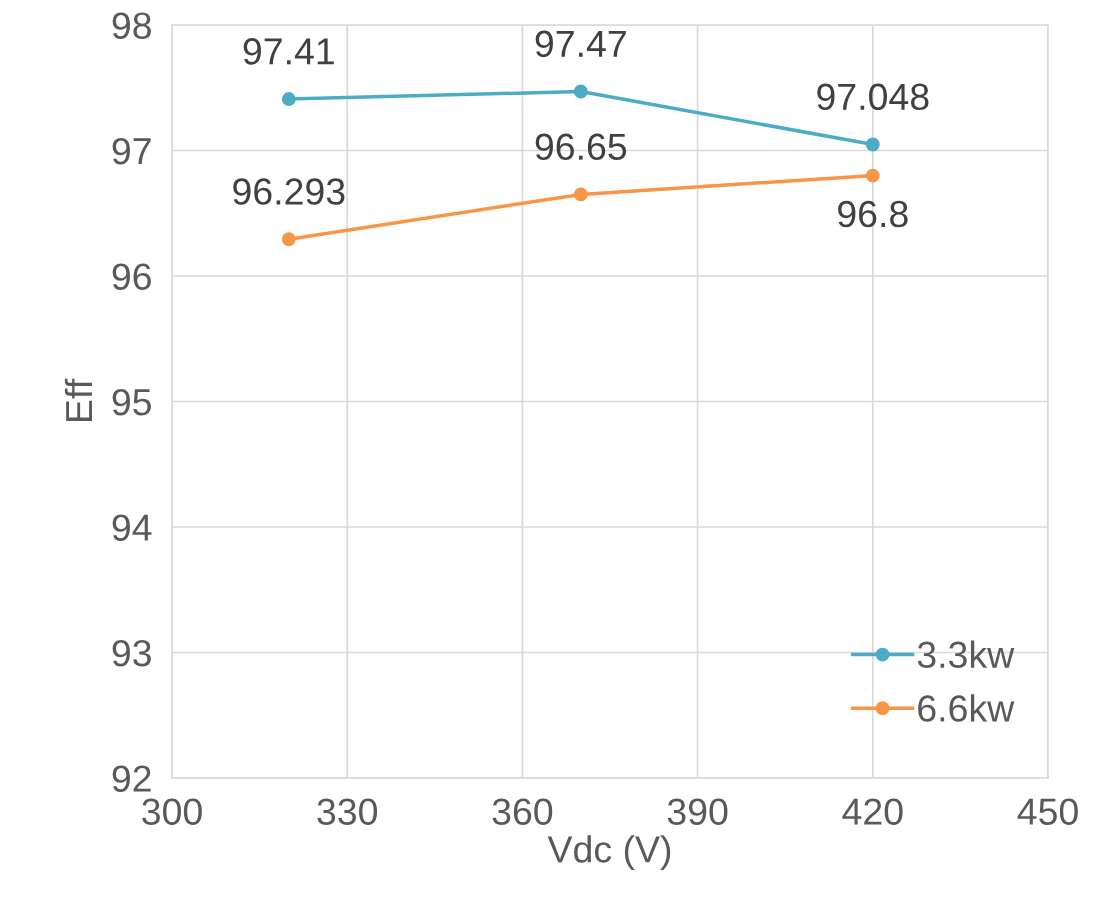 This screenshot has height=917, width=1117. I want to click on x-tick-label: 450, so click(1047, 811).